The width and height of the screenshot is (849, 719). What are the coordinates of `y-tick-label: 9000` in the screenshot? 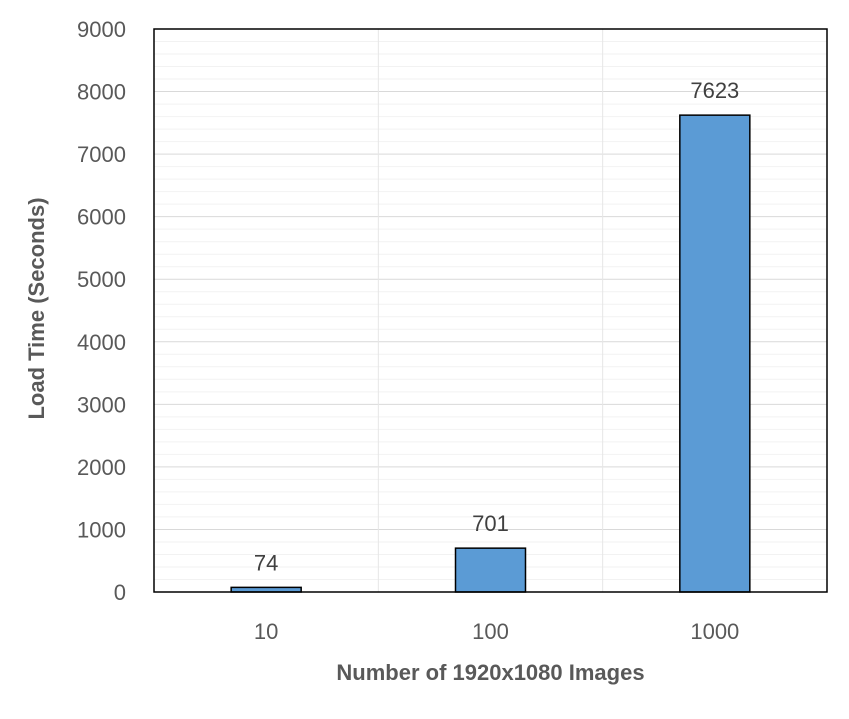 It's located at (101, 29).